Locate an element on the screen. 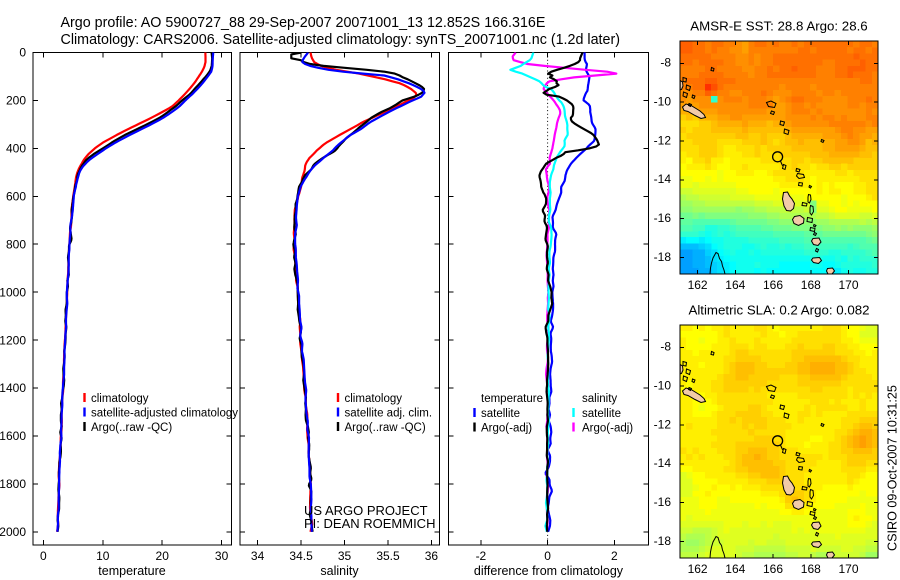  svg-text: 1200 is located at coordinates (13, 340).